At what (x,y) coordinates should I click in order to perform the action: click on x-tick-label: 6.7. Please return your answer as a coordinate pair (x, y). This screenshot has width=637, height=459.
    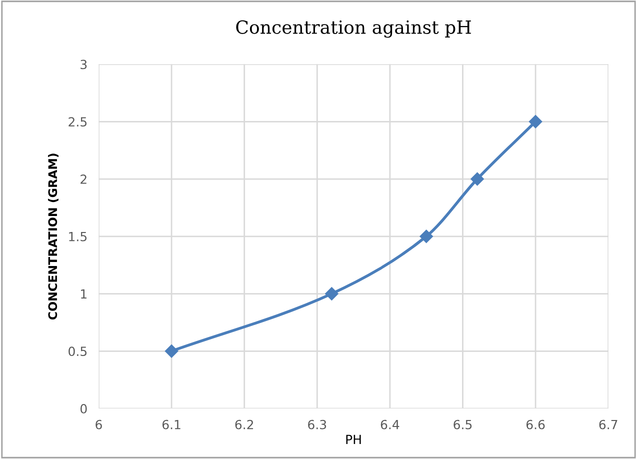
    Looking at the image, I should click on (608, 425).